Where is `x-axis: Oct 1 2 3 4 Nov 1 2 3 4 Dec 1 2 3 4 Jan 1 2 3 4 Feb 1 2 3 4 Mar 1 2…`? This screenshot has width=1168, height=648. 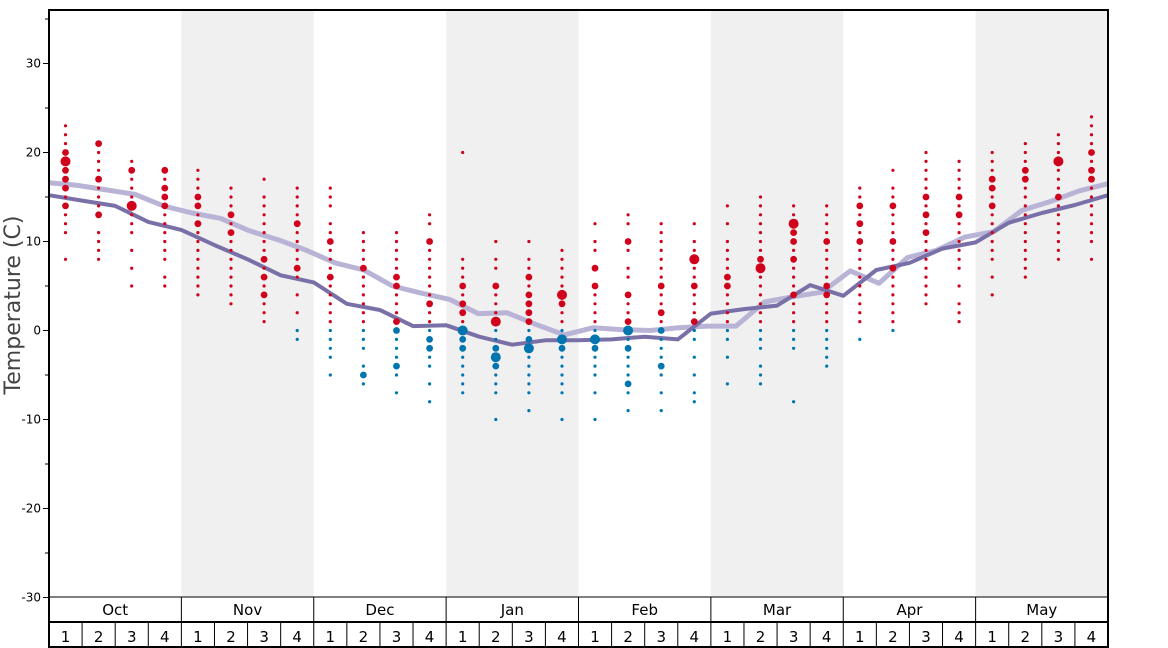 x-axis: Oct 1 2 3 4 Nov 1 2 3 4 Dec 1 2 3 4 Jan 1 2 3 4 Feb 1 2 3 4 Mar 1 2… is located at coordinates (578, 621).